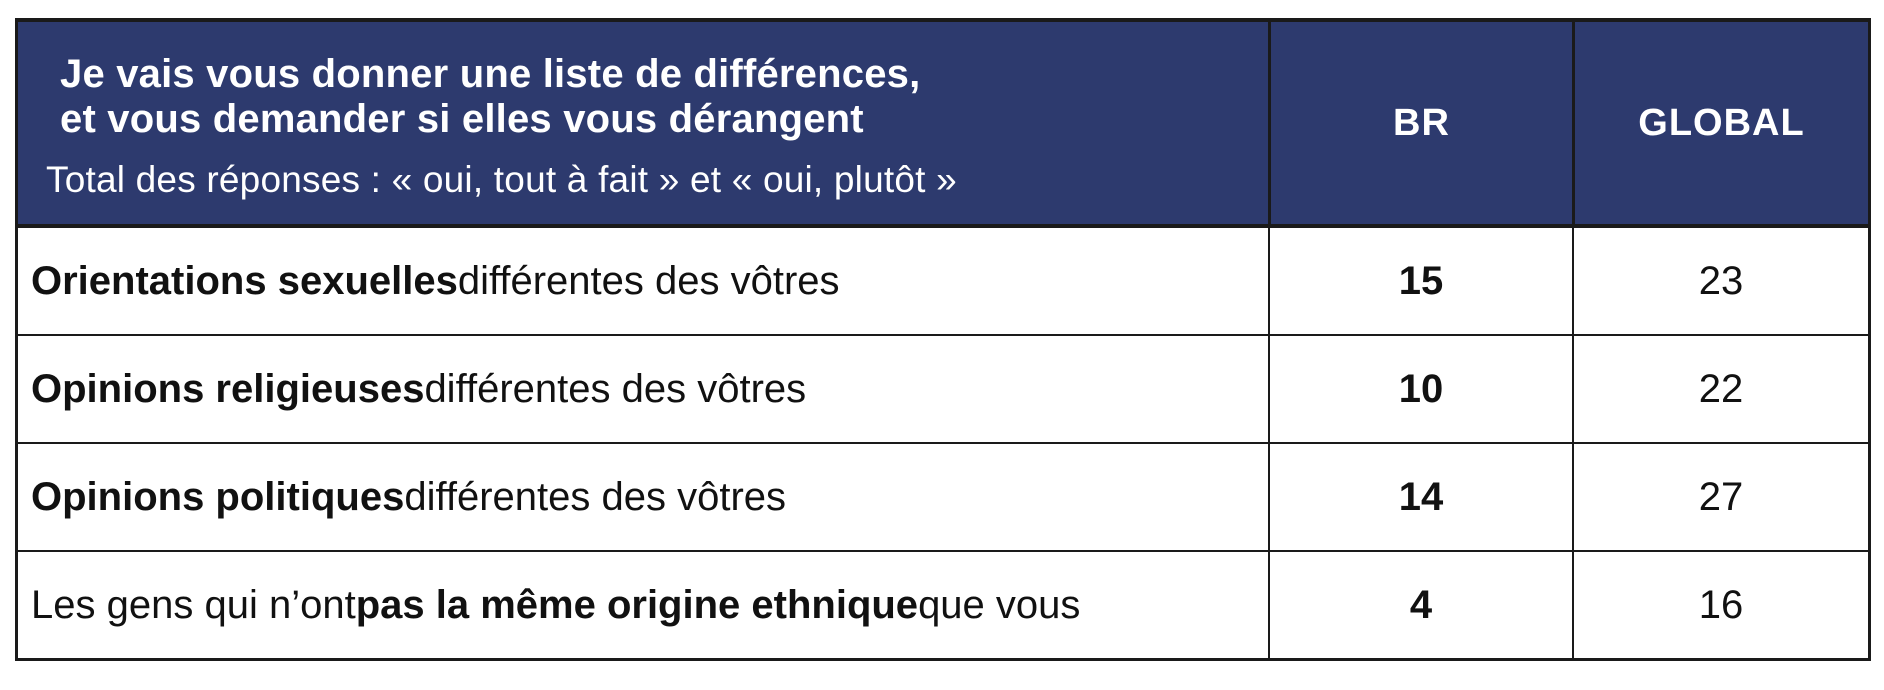  What do you see at coordinates (999, 604) in the screenshot?
I see `row-label-suffix: que vous` at bounding box center [999, 604].